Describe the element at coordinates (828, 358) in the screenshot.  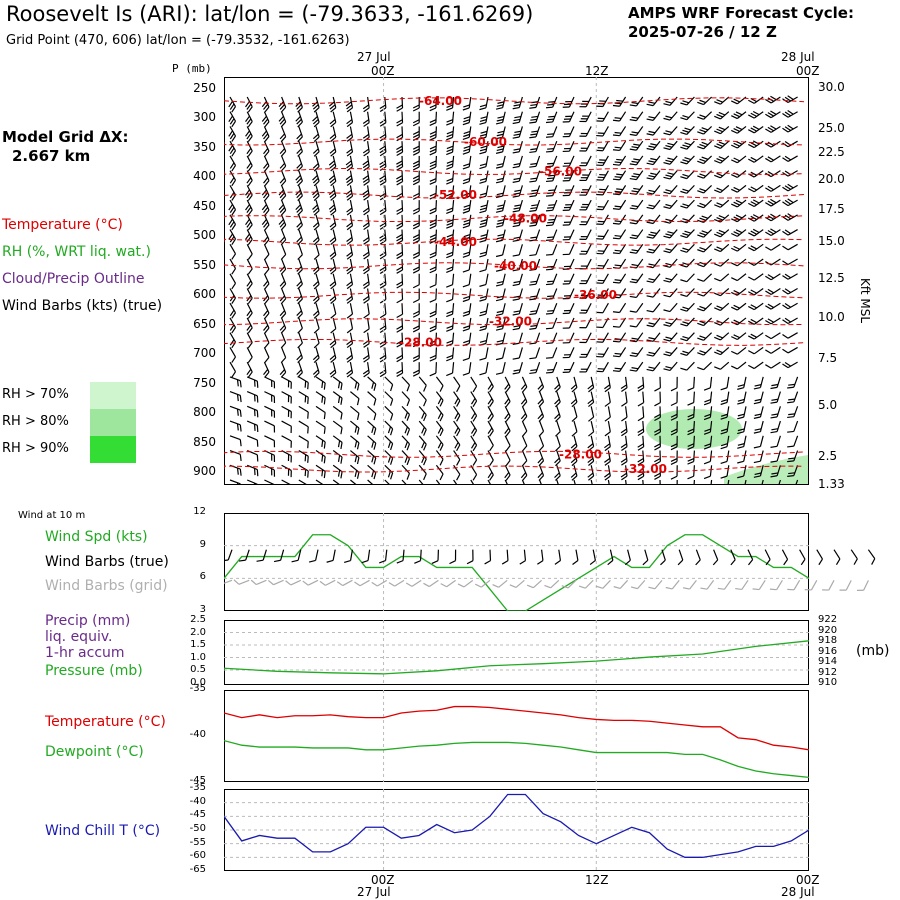
I see `height-tick: 7.5` at that location.